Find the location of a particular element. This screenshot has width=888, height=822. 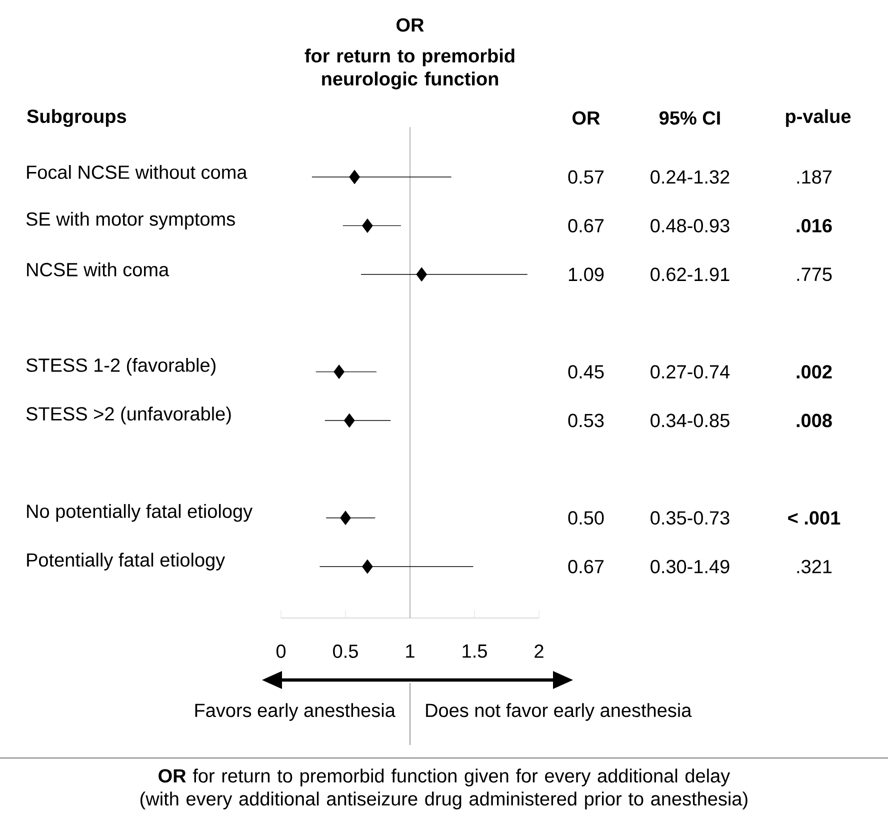

data-label: 1.09 is located at coordinates (586, 275).